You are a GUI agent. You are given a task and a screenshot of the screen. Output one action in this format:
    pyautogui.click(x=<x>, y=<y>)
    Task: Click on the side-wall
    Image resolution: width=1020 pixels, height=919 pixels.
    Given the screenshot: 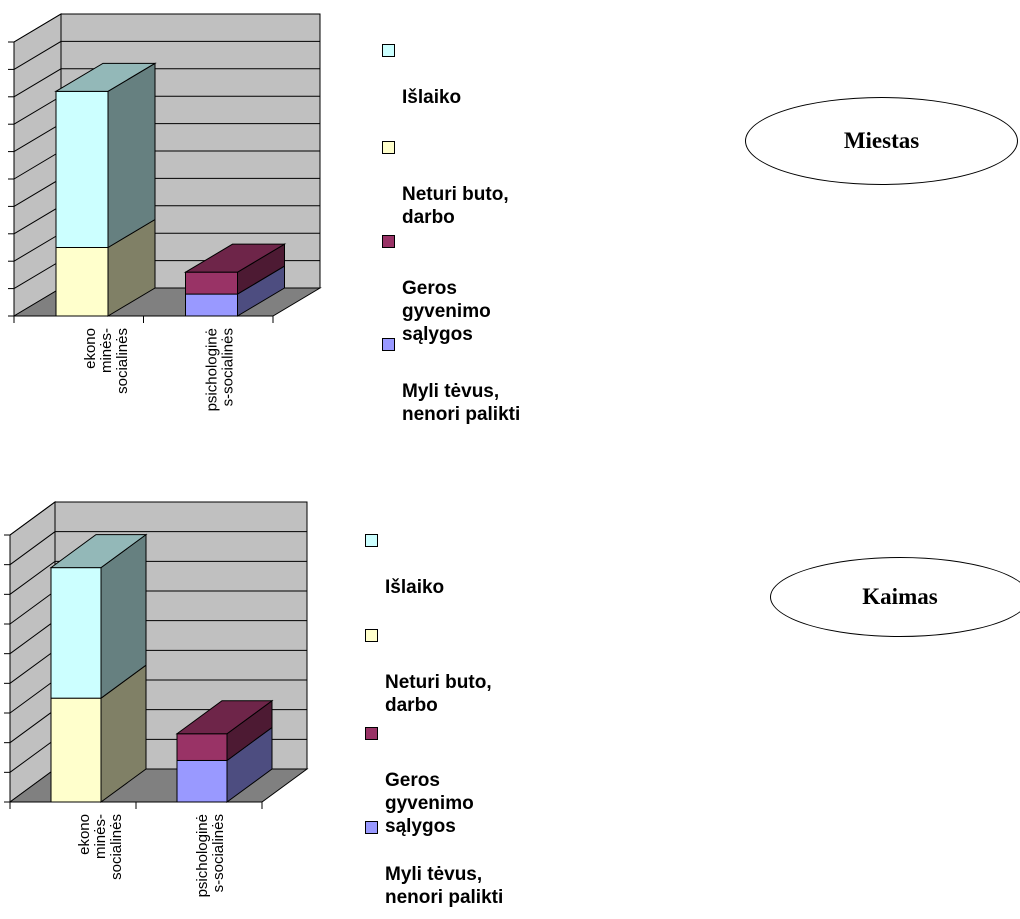 What is the action you would take?
    pyautogui.click(x=32, y=652)
    